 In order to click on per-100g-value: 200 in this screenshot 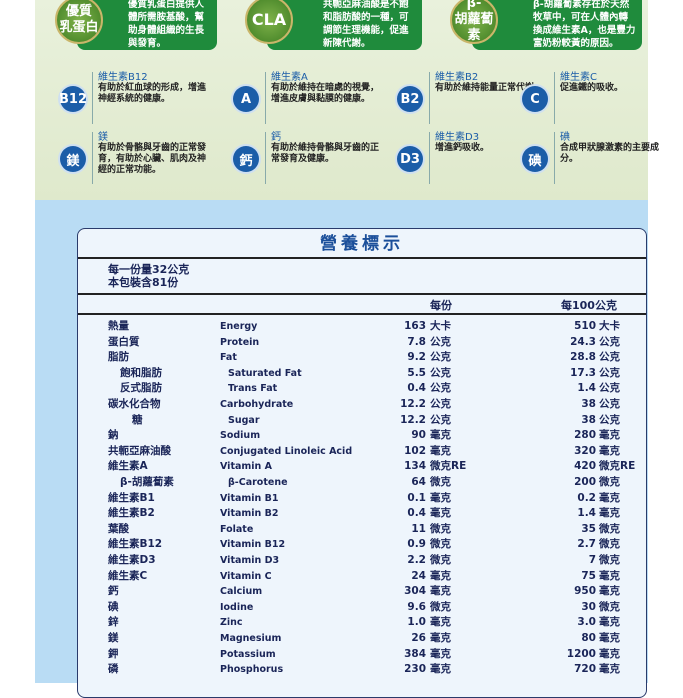, I will do `click(585, 482)`.